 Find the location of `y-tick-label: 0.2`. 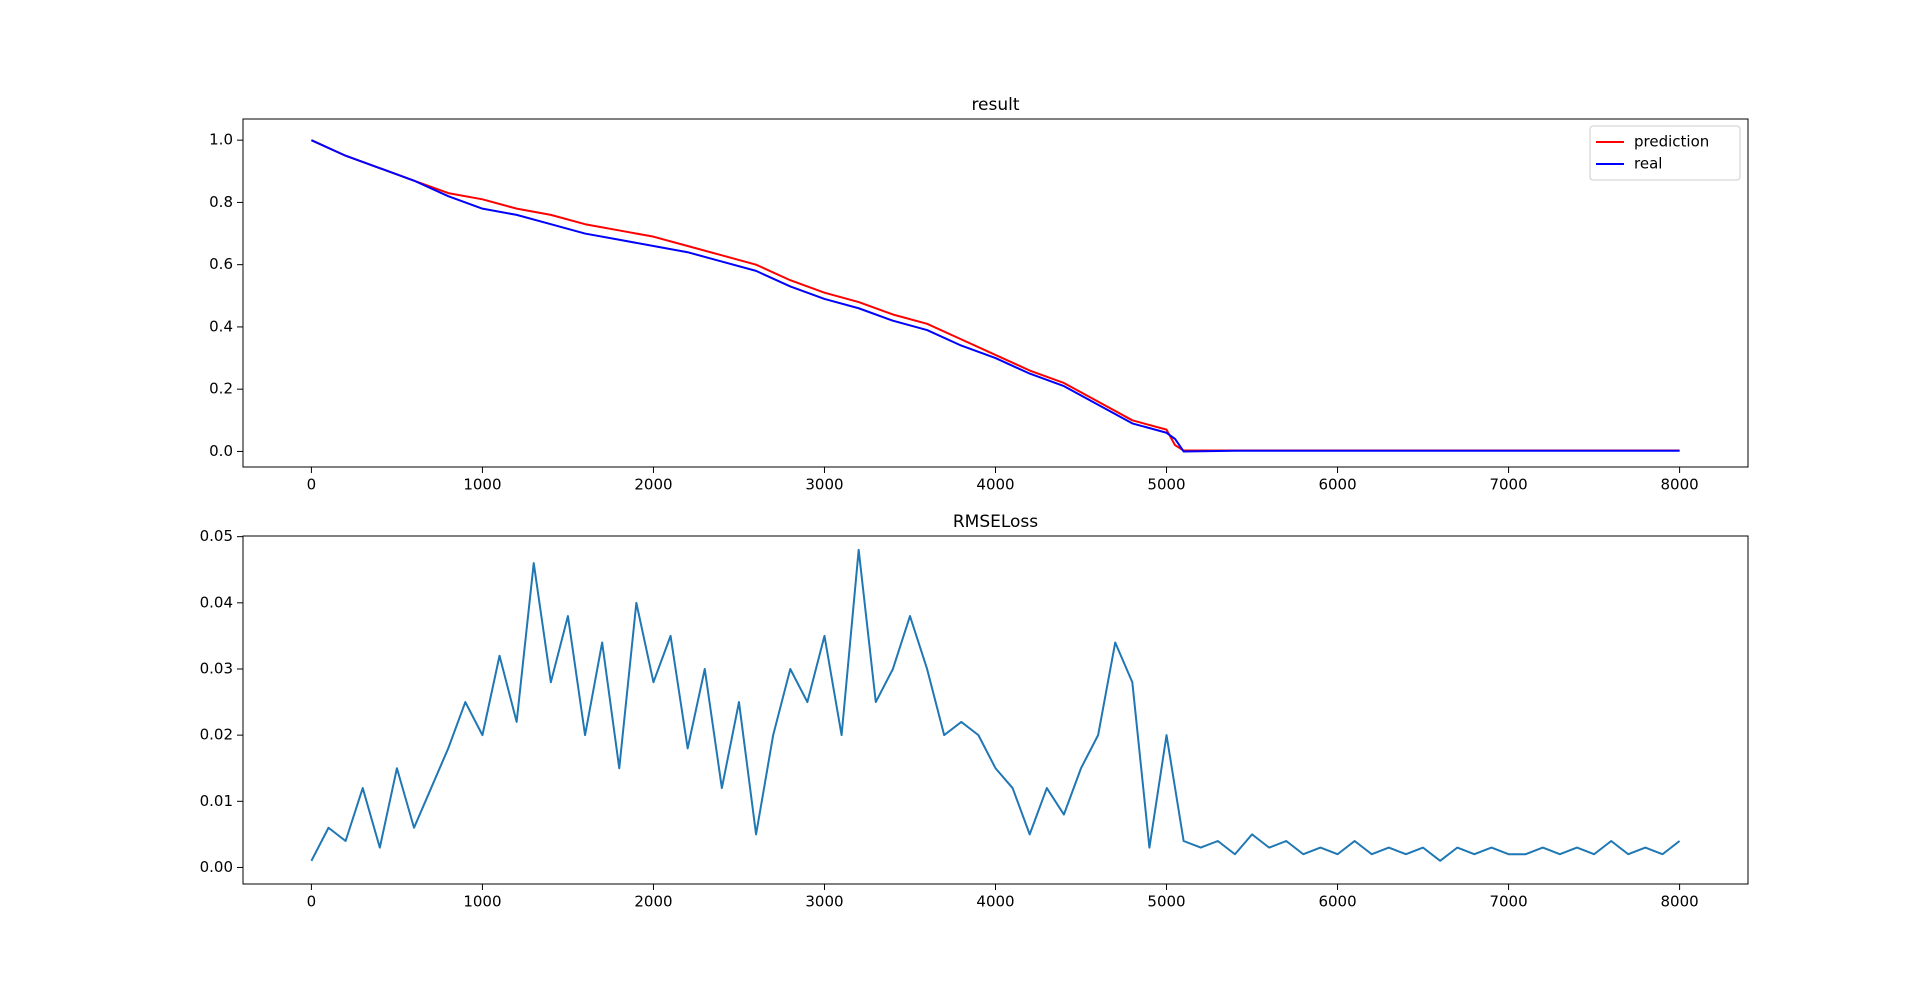

y-tick-label: 0.2 is located at coordinates (221, 389).